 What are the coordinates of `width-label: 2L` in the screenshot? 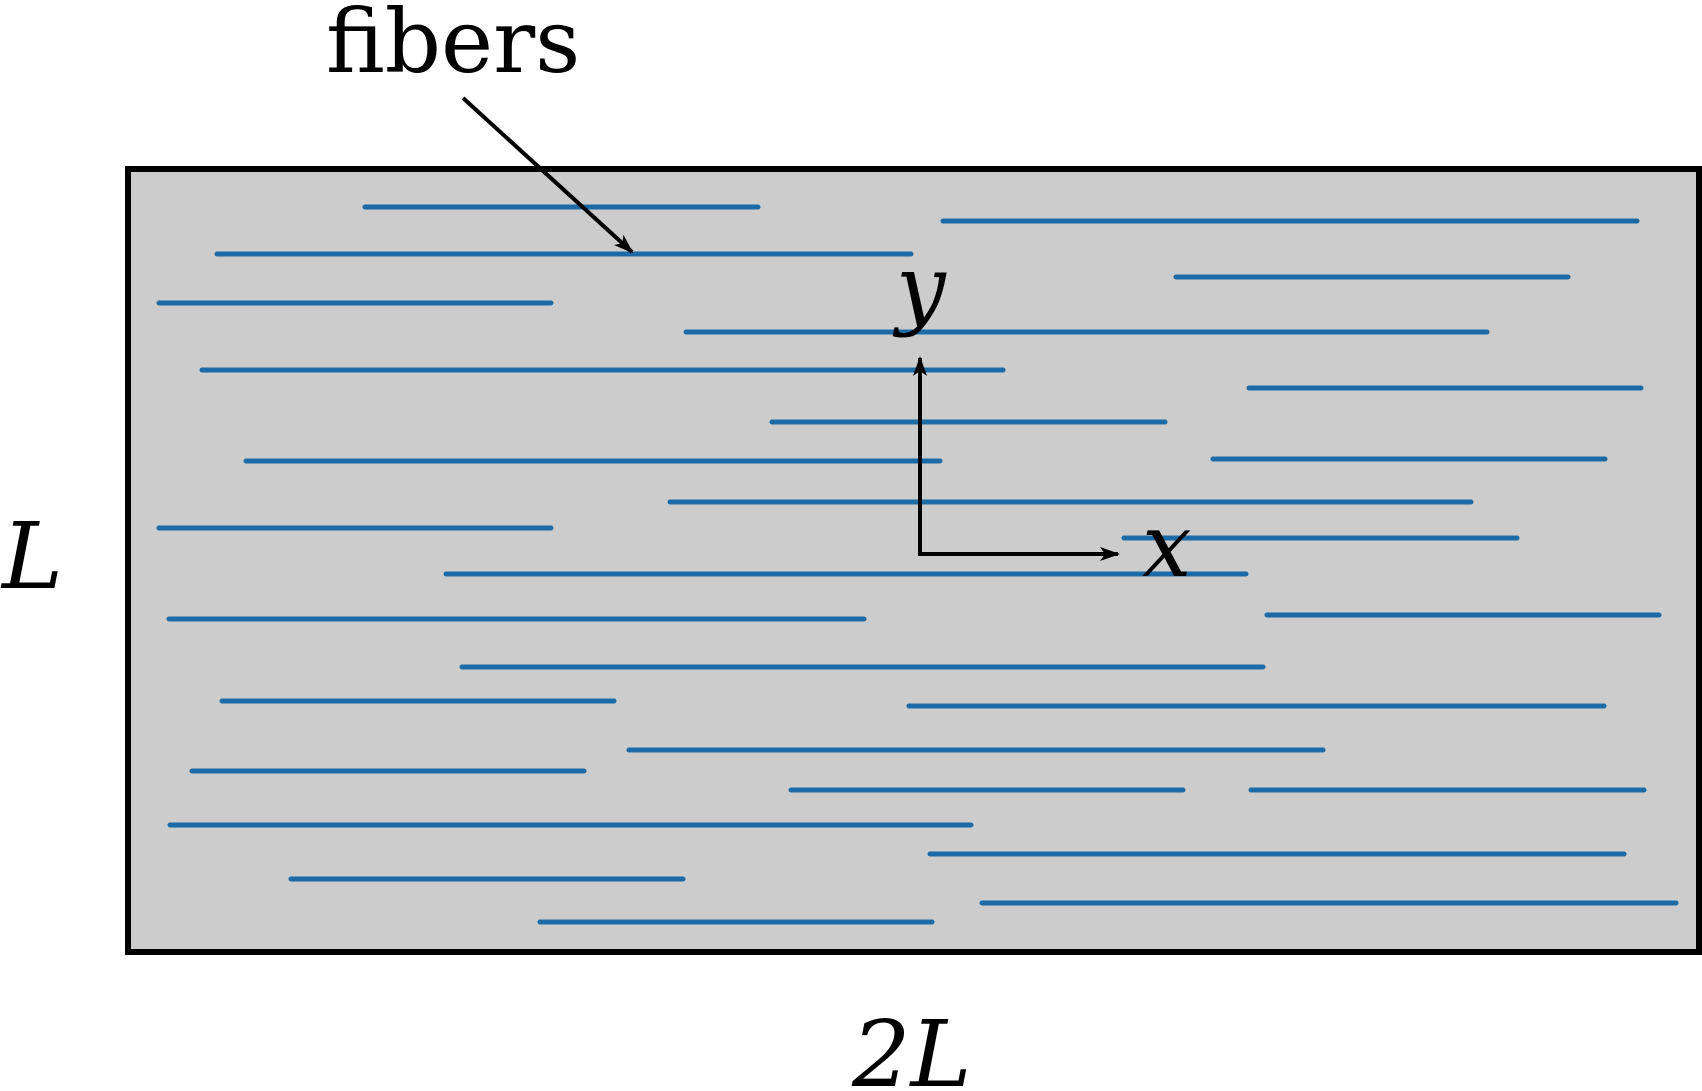 It's located at (911, 1046).